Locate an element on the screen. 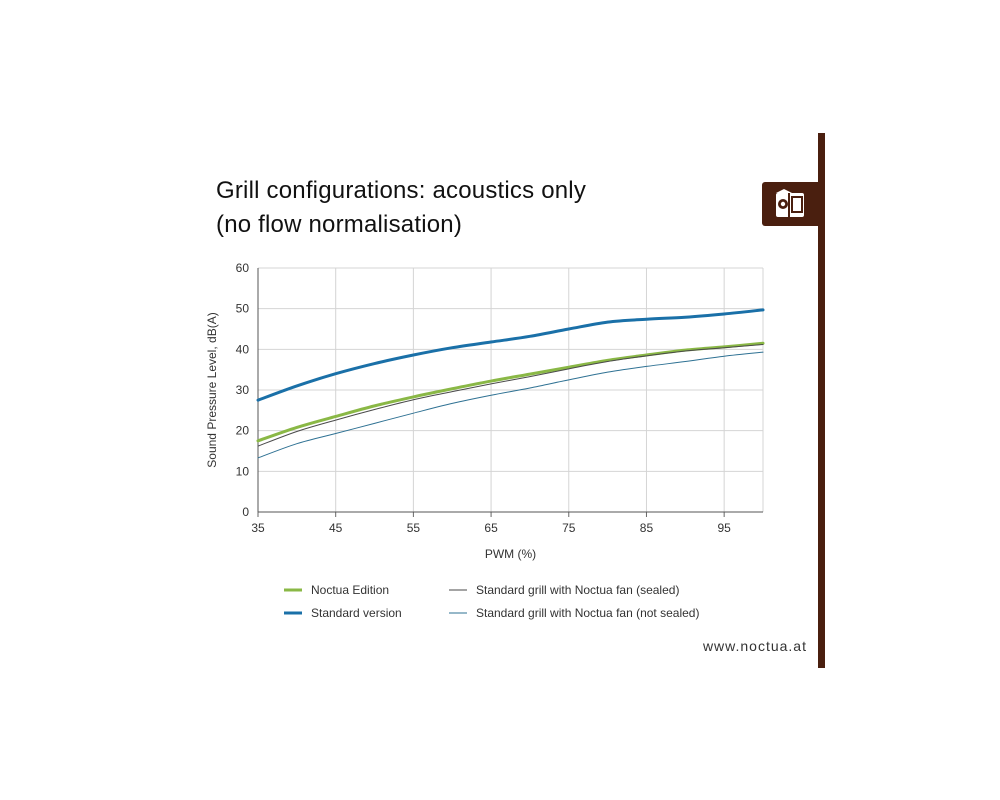  legend-label-2: Standard grill with Noctua fan (sealed) is located at coordinates (577, 590).